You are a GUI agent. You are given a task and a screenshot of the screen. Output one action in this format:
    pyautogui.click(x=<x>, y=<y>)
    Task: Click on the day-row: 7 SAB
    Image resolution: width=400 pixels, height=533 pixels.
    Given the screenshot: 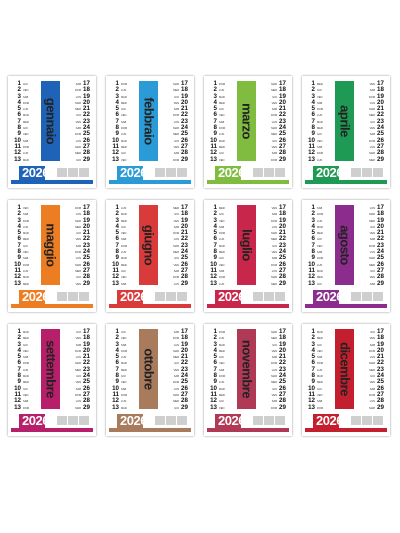 What is the action you would take?
    pyautogui.click(x=222, y=121)
    